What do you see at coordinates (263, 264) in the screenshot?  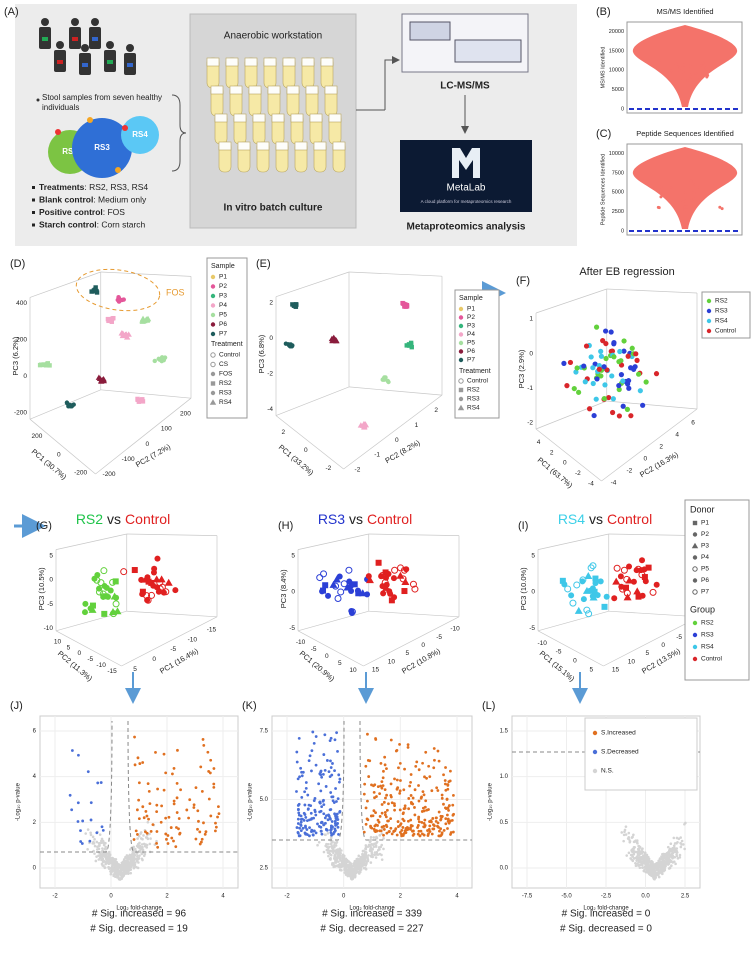 I see `panel-label: (E)` at bounding box center [263, 264].